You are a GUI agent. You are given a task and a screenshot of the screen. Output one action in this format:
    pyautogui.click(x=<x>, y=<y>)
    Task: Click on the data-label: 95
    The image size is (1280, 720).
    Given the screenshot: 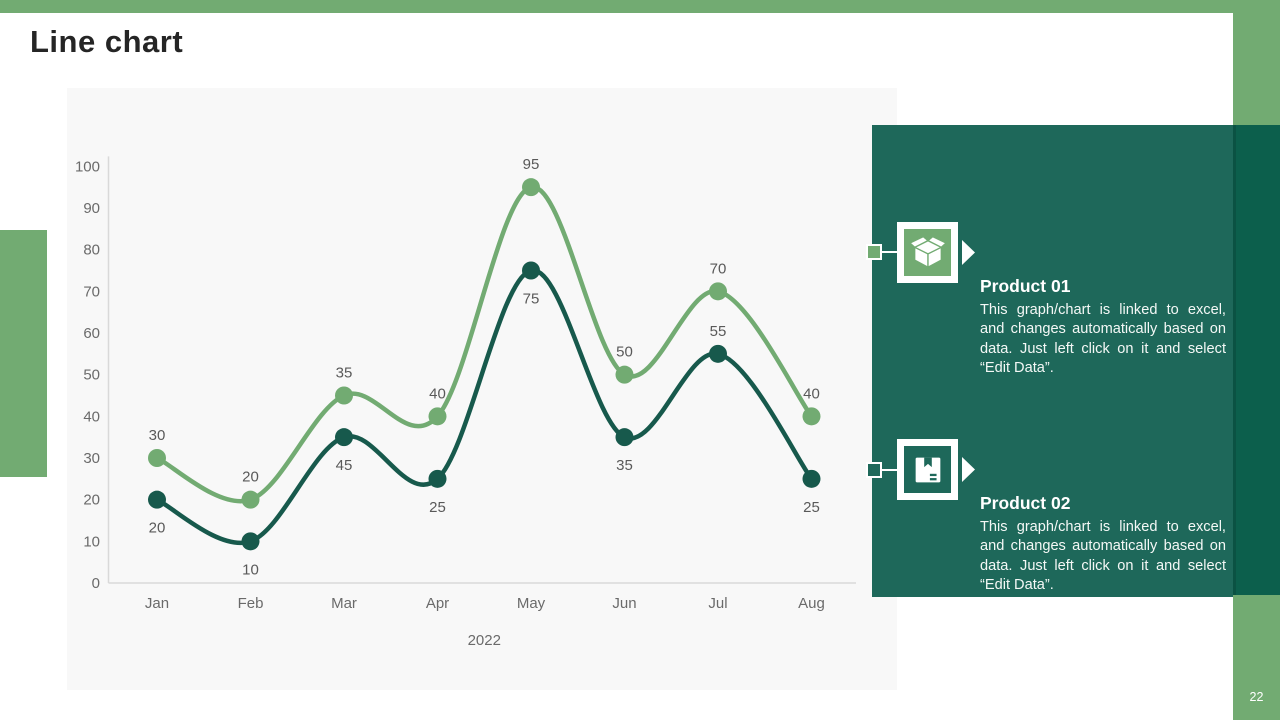 What is the action you would take?
    pyautogui.click(x=531, y=164)
    